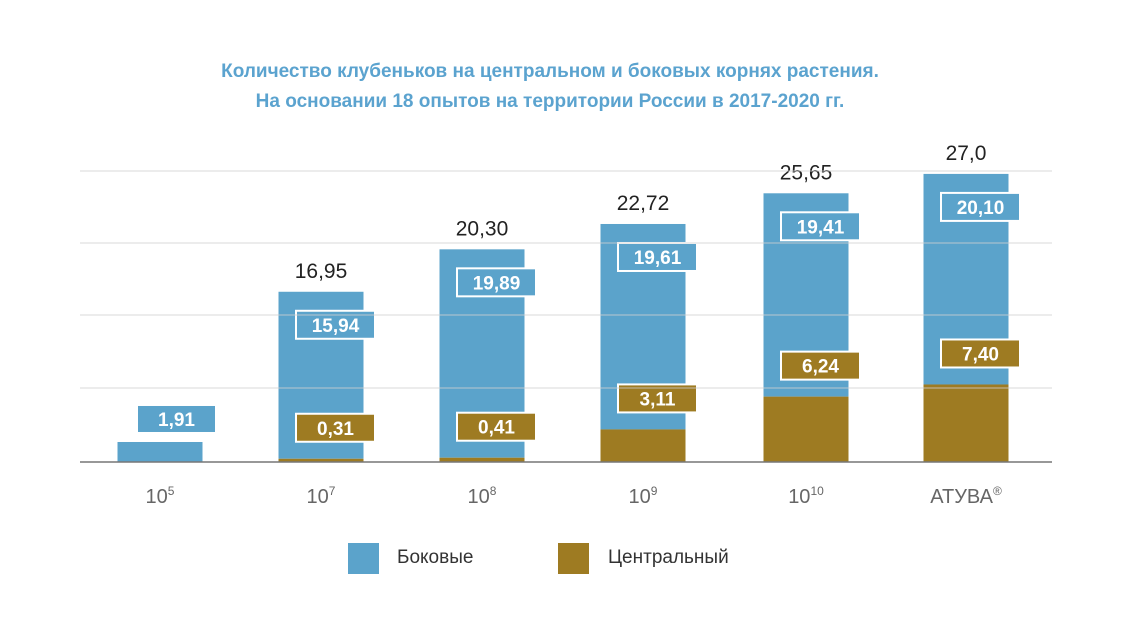 The width and height of the screenshot is (1132, 637). Describe the element at coordinates (643, 496) in the screenshot. I see `x-tick-label: 10⁹` at that location.